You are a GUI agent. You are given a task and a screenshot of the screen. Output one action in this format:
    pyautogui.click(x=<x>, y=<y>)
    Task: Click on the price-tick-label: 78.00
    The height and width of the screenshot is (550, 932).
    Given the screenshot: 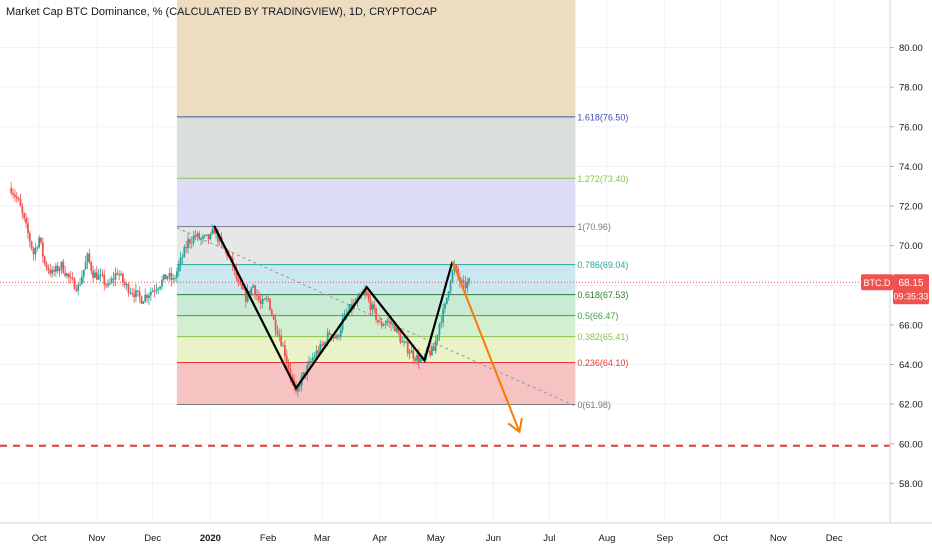 What is the action you would take?
    pyautogui.click(x=911, y=88)
    